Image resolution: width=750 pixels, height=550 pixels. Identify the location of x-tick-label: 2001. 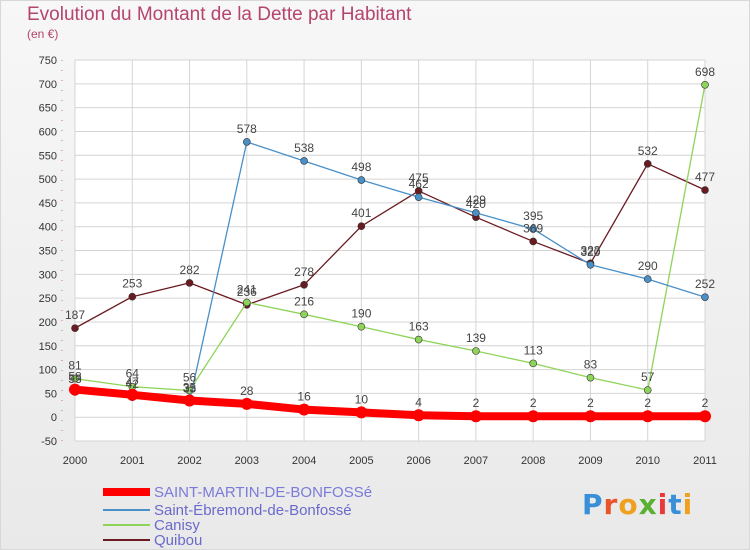
(132, 461).